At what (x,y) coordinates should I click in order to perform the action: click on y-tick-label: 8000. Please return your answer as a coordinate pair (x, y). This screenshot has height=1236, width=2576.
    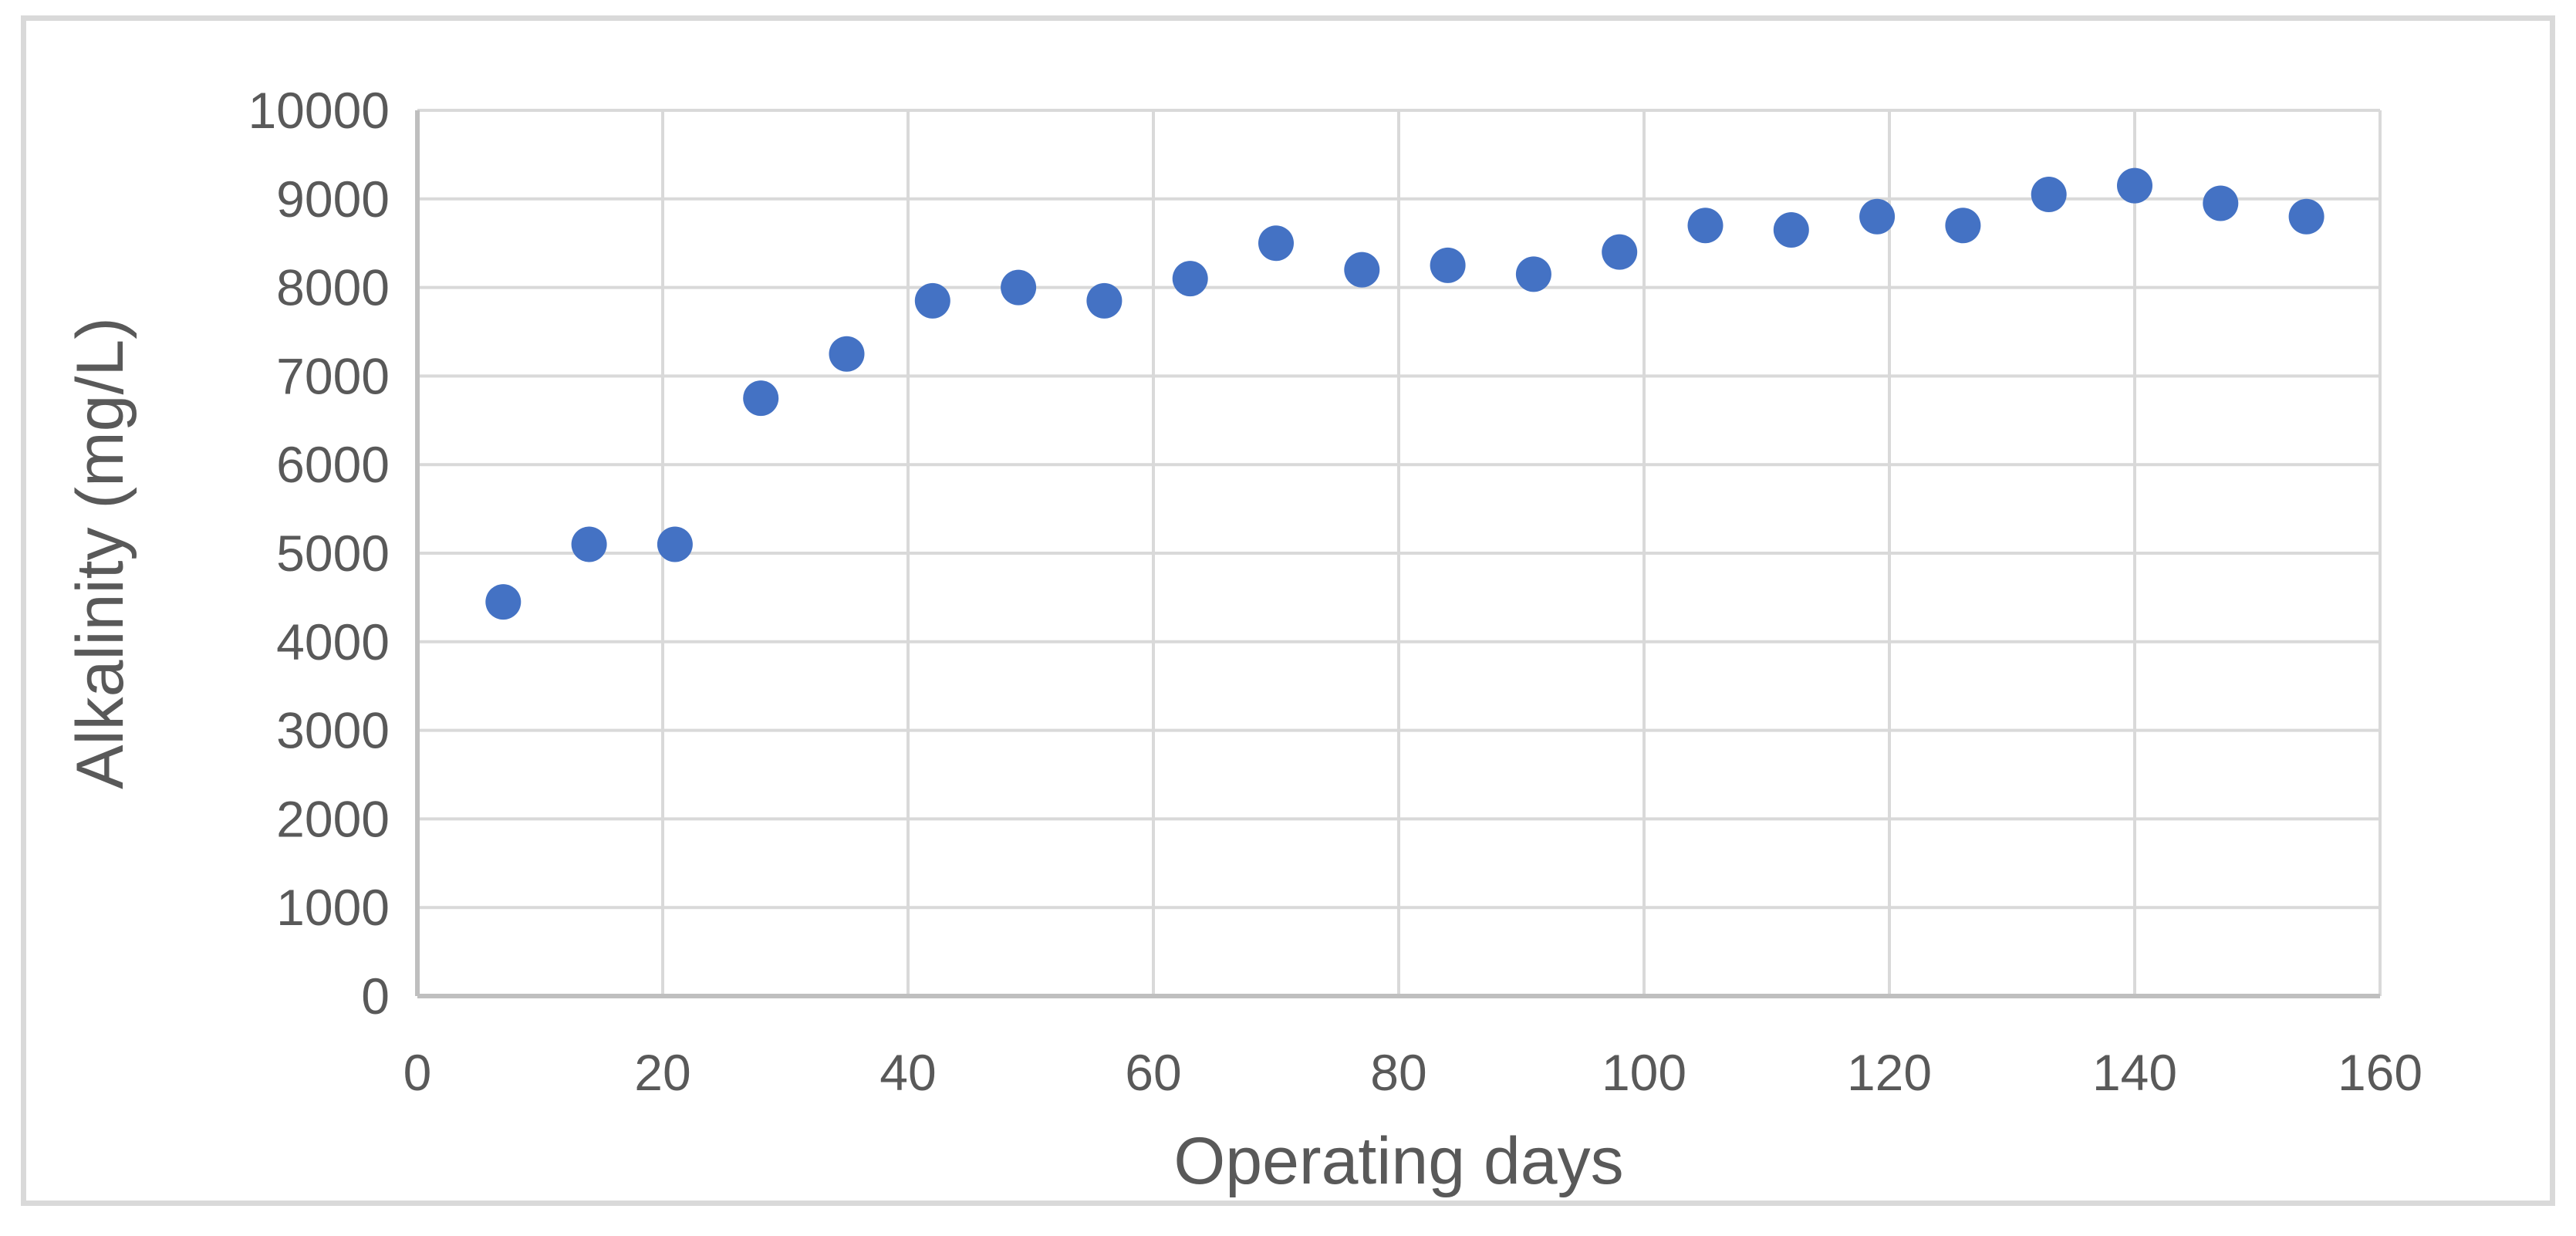
    Looking at the image, I should click on (333, 288).